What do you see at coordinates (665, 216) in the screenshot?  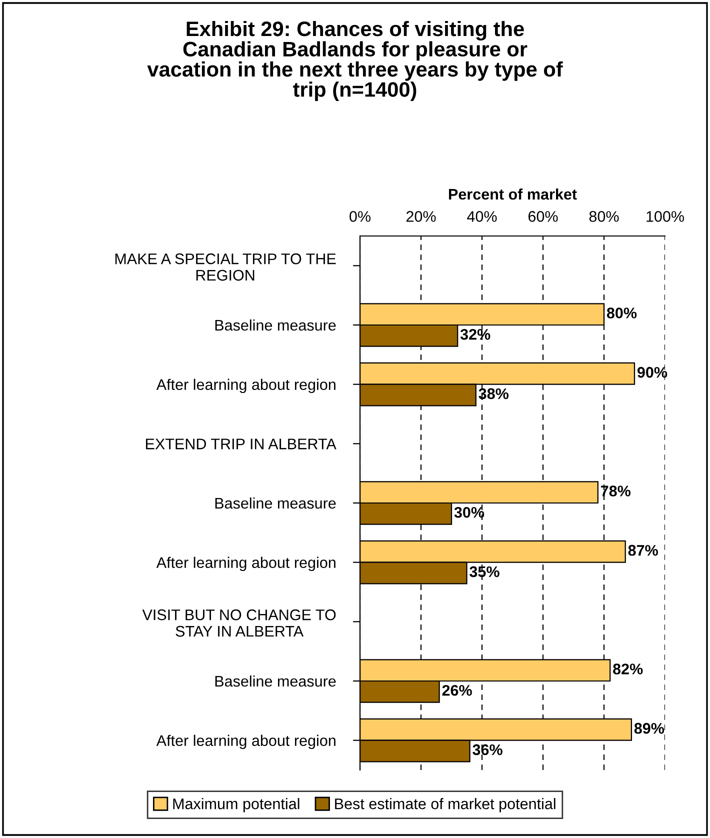 I see `x-tick-label: 100%` at bounding box center [665, 216].